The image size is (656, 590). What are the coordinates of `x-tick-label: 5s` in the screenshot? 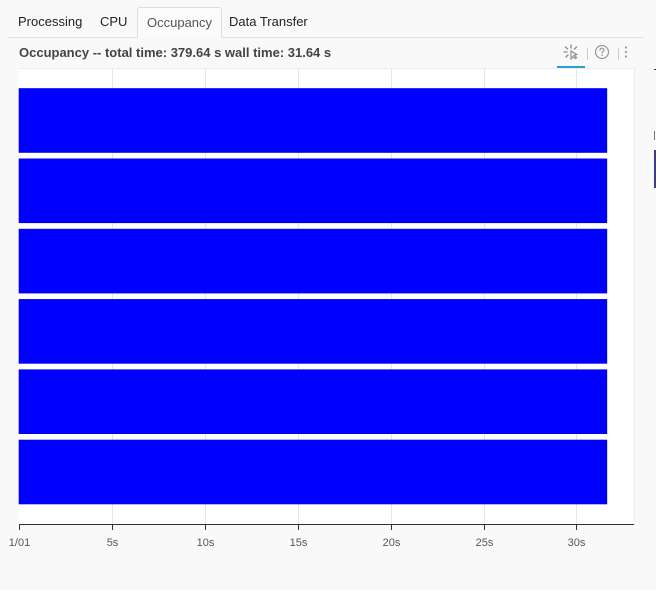 It's located at (113, 543).